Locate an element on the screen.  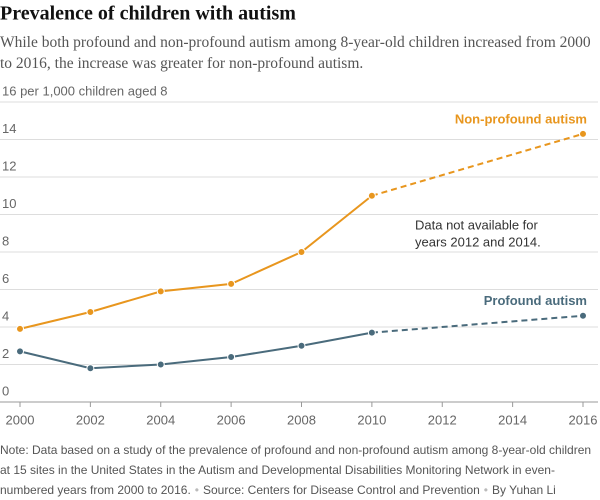
series-line is located at coordinates (196, 350).